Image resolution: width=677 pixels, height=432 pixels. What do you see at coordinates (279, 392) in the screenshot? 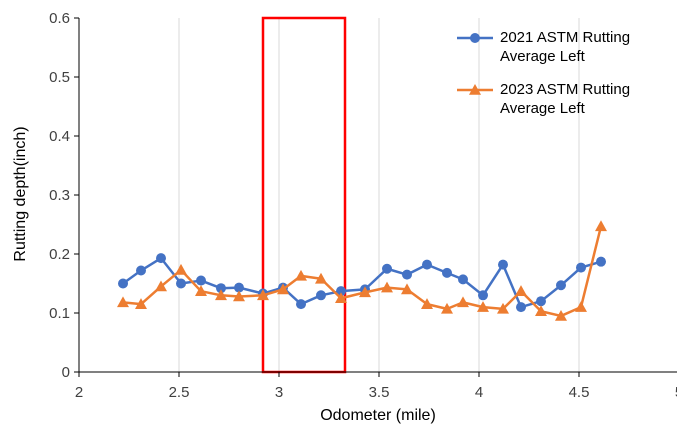
I see `x-tick-label: 3` at bounding box center [279, 392].